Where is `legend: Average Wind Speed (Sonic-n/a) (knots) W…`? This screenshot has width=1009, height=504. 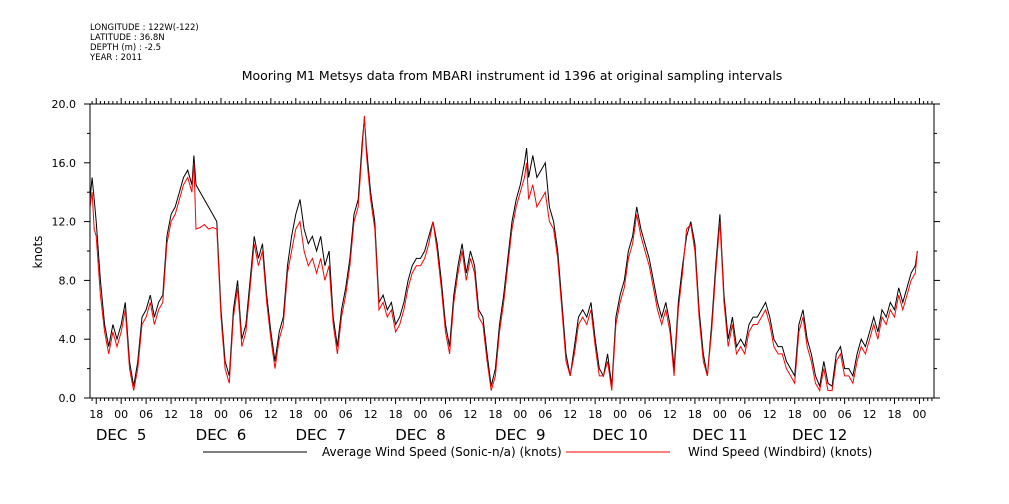
legend: Average Wind Speed (Sonic-n/a) (knots) W… is located at coordinates (537, 452).